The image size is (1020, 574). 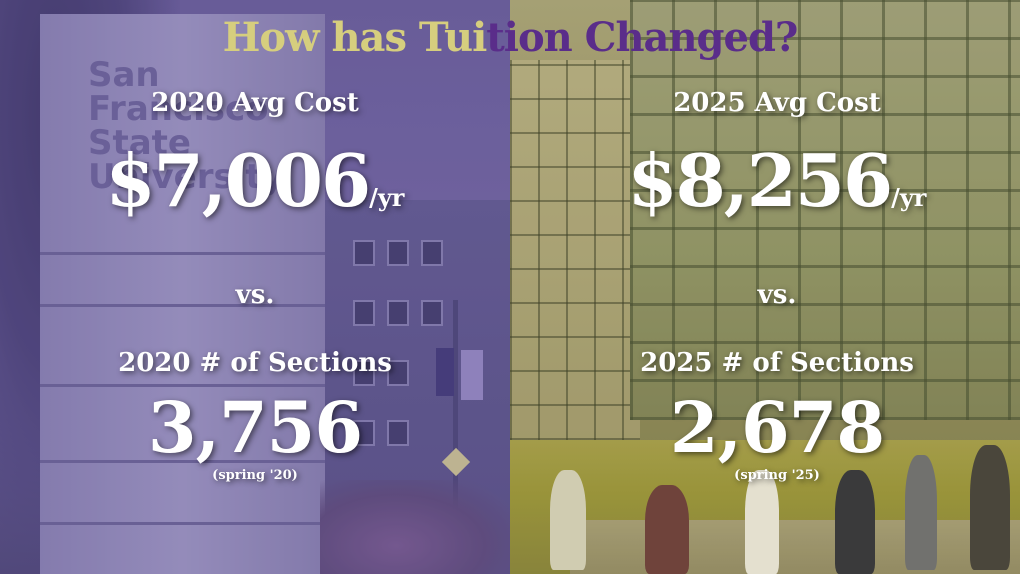 I want to click on right-vs-label: vs., so click(x=777, y=295).